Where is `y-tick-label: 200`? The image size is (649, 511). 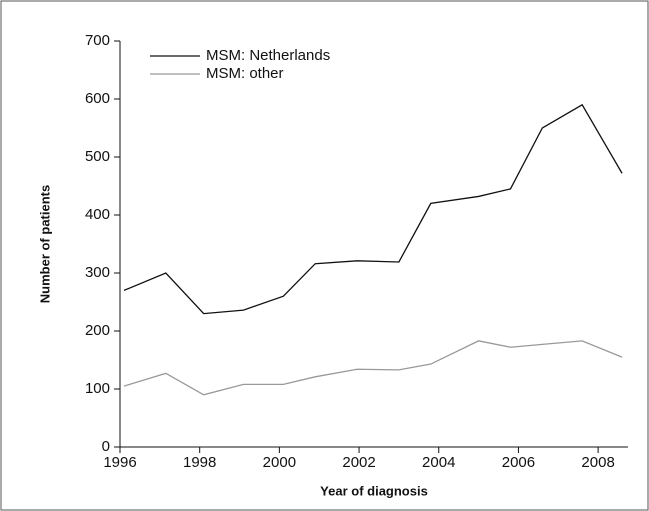
y-tick-label: 200 is located at coordinates (97, 330).